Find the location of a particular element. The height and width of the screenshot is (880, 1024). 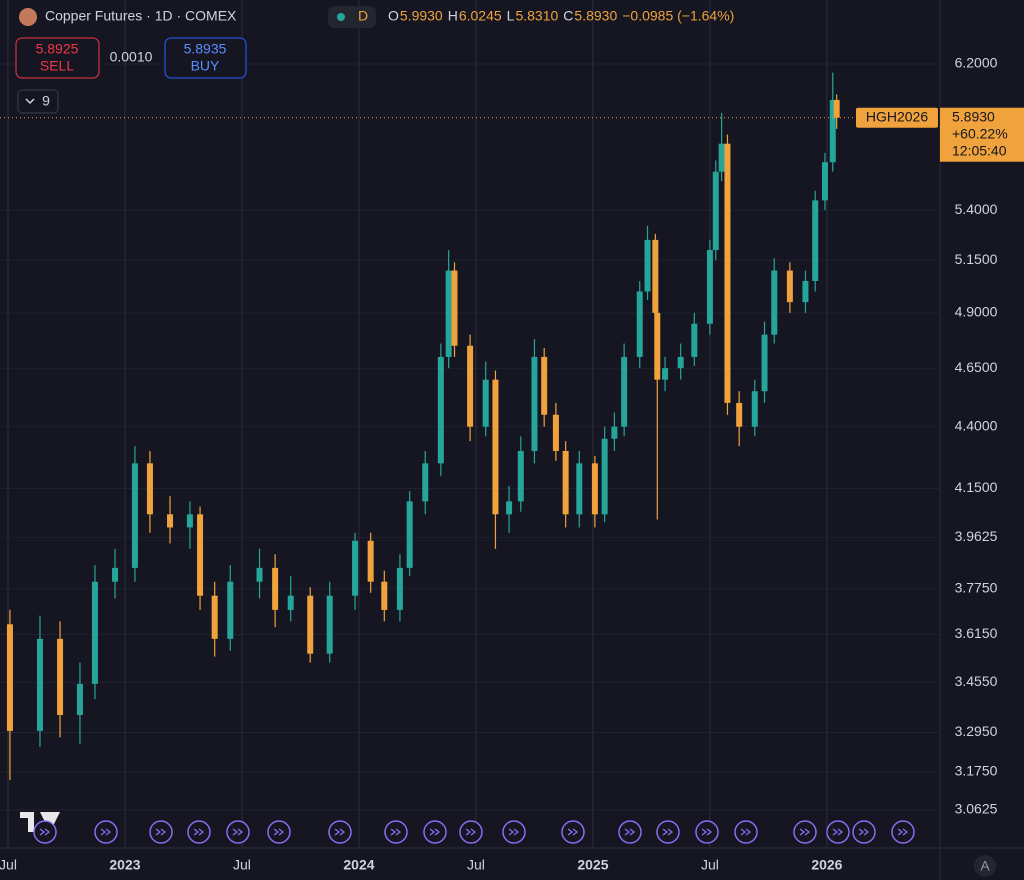

price-badge is located at coordinates (982, 134).